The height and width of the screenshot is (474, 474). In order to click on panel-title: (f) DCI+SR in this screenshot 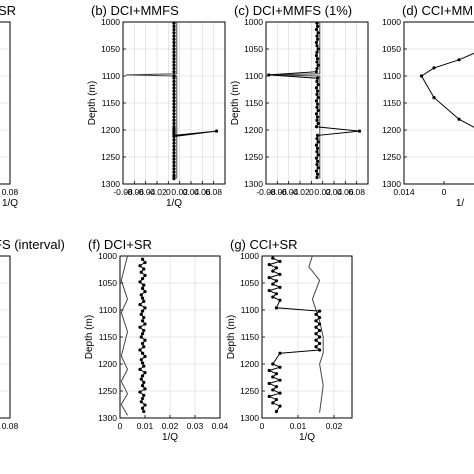, I will do `click(120, 244)`.